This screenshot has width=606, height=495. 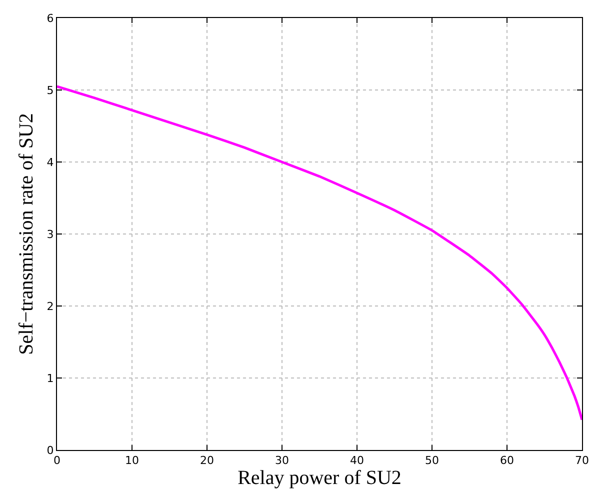 I want to click on y-axis-title: Self−transmission rate of SU2, so click(x=26, y=234).